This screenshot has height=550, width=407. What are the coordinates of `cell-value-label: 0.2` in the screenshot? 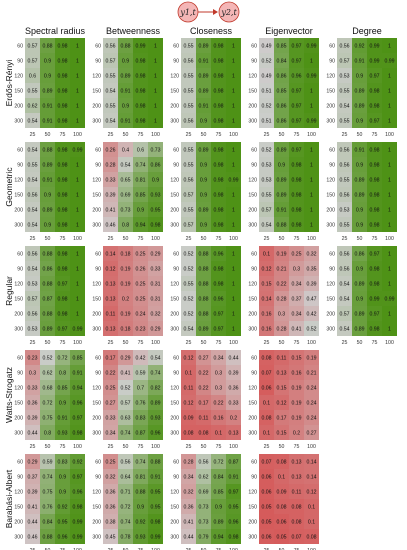 It's located at (233, 418).